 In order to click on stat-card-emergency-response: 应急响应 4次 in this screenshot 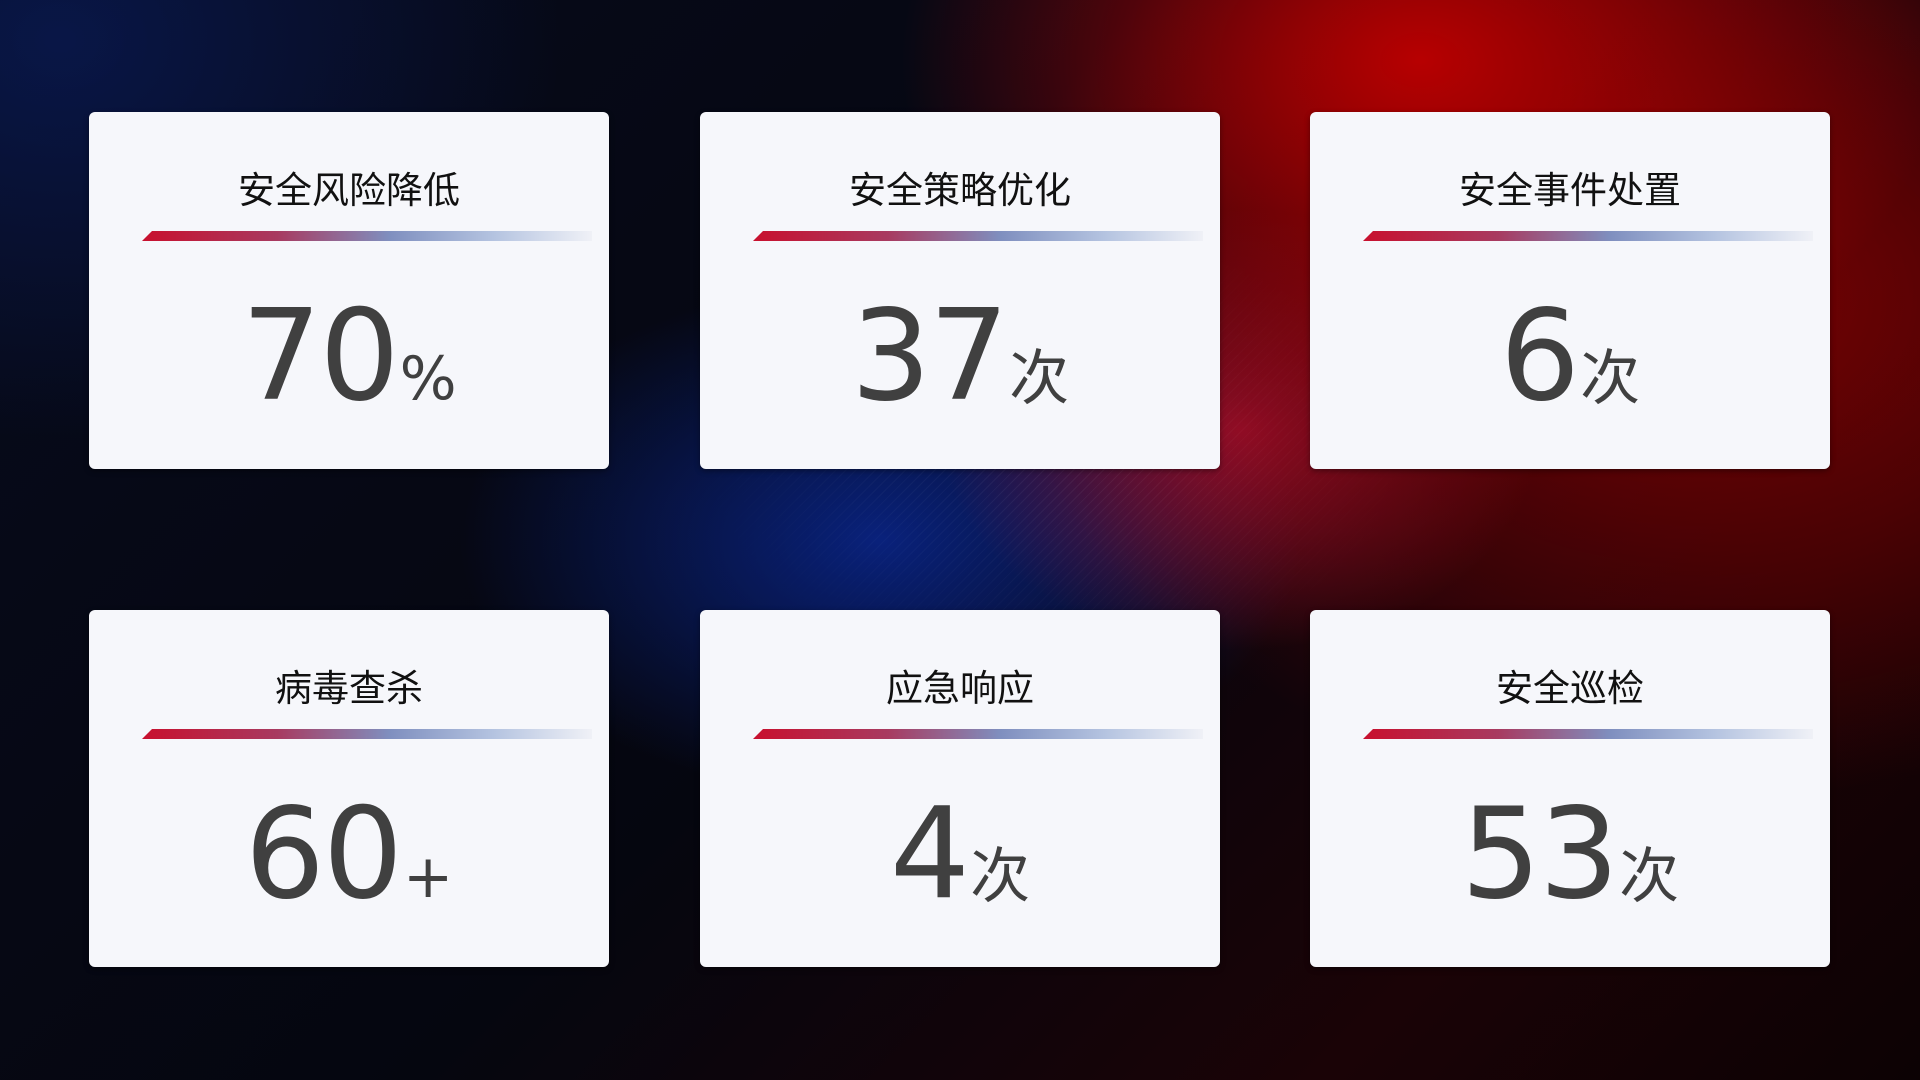, I will do `click(960, 788)`.